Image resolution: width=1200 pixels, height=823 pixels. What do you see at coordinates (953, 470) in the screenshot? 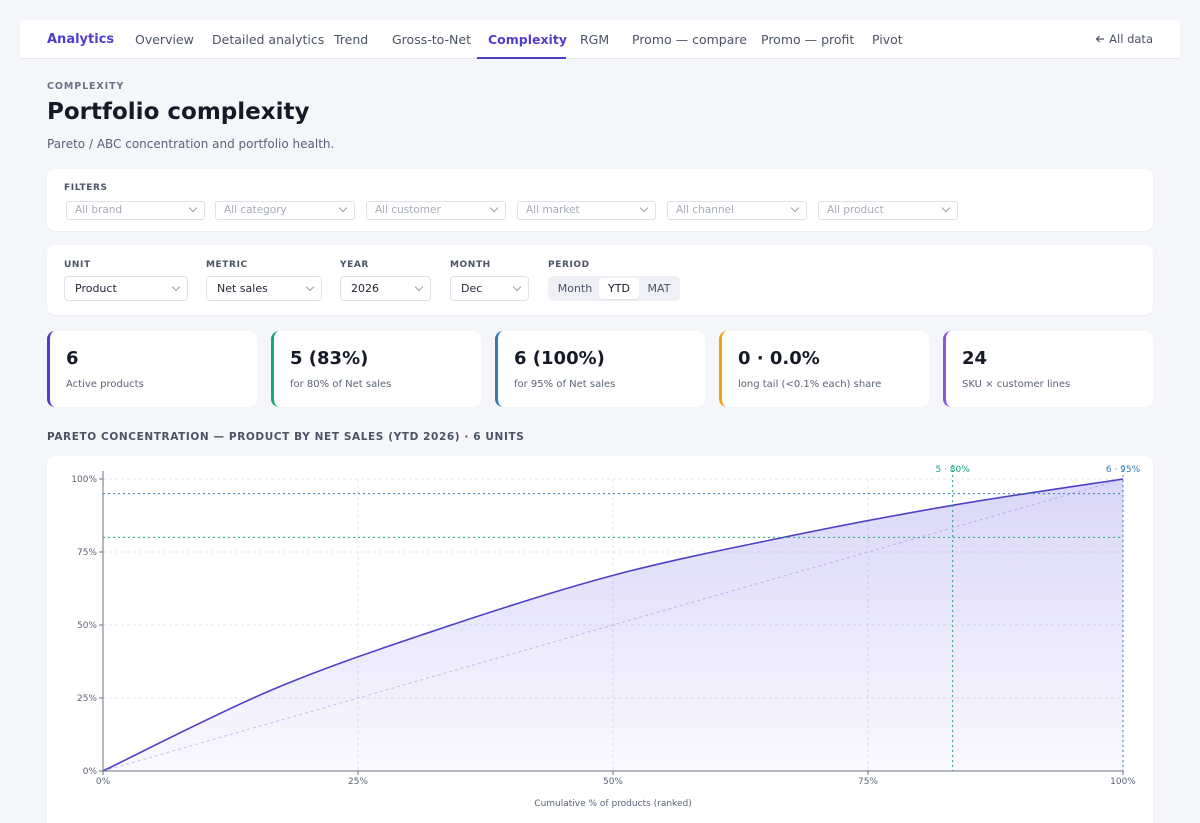
I see `reference-line-label: 5 · 80%` at bounding box center [953, 470].